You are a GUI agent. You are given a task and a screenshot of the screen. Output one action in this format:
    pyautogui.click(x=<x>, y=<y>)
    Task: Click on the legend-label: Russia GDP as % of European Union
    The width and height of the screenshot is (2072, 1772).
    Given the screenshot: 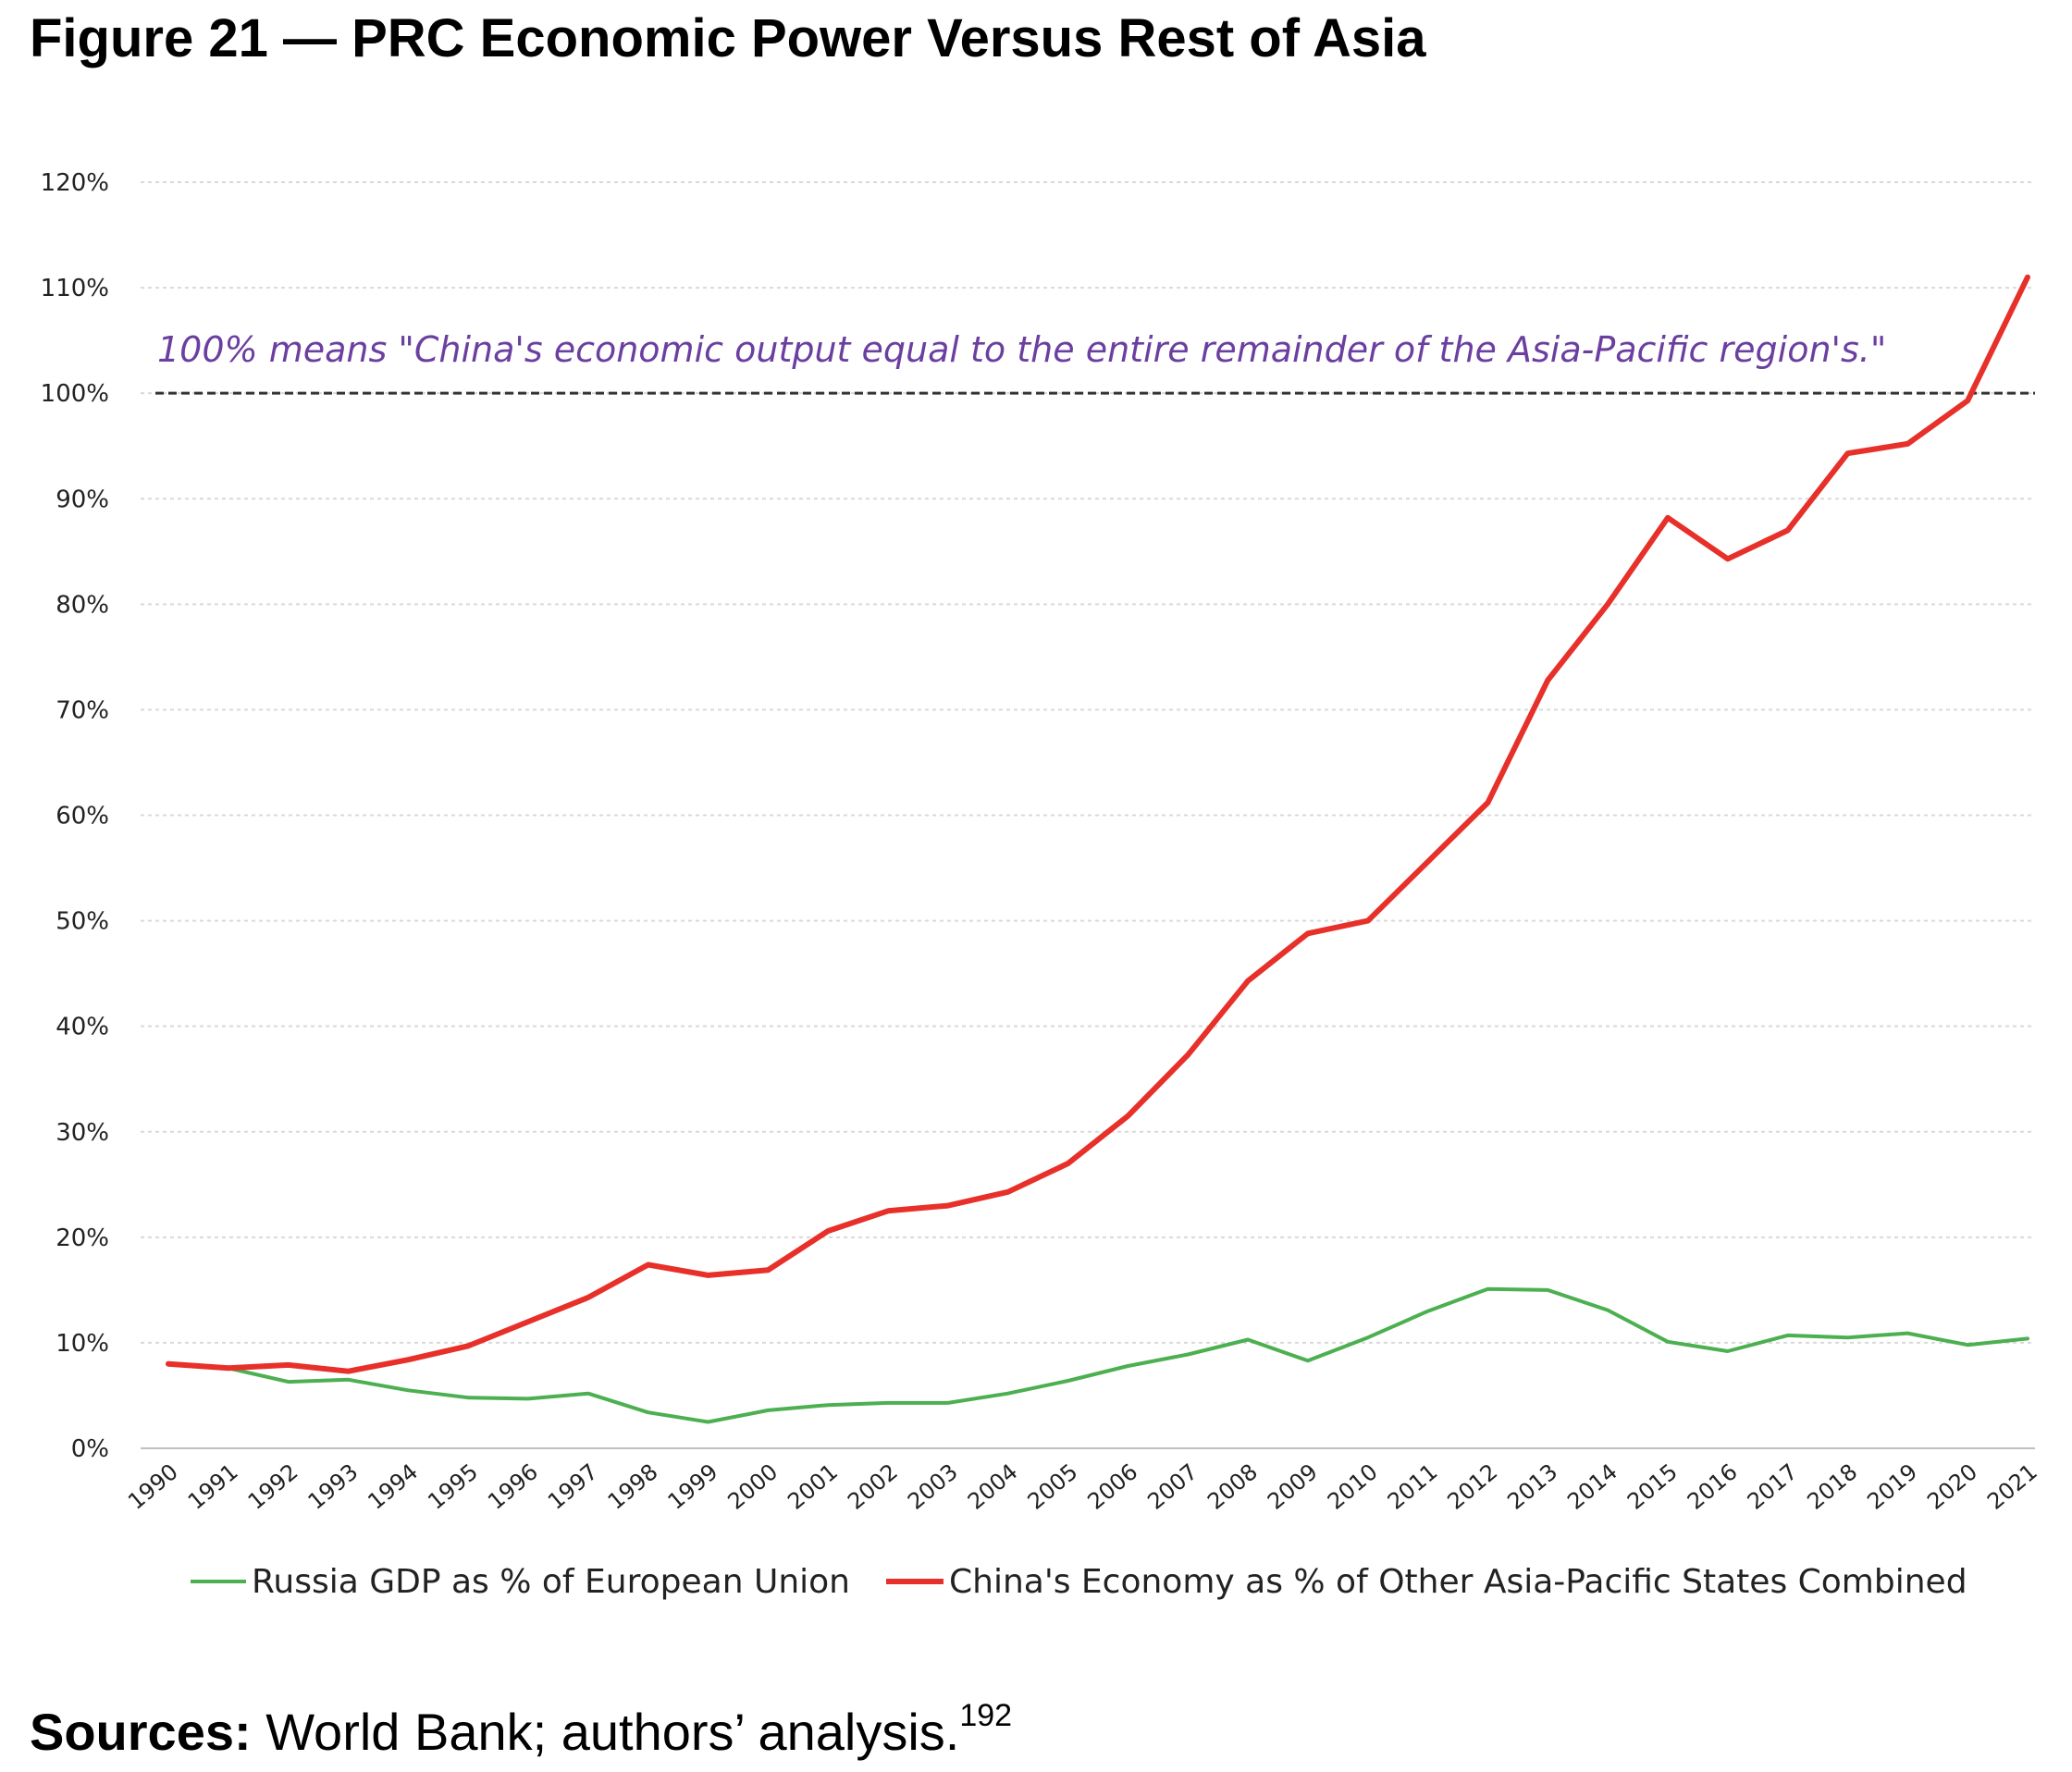 What is the action you would take?
    pyautogui.click(x=551, y=1582)
    